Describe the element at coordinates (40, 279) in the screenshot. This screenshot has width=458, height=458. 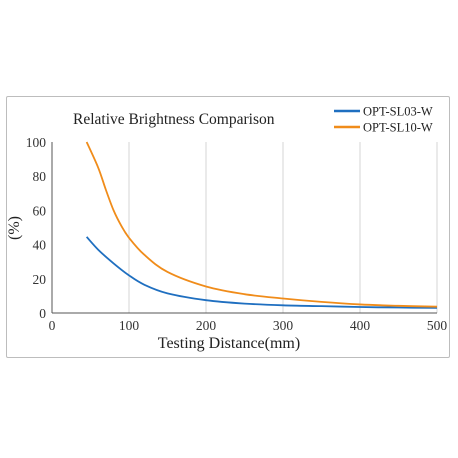
I see `y-tick-label: 20` at that location.